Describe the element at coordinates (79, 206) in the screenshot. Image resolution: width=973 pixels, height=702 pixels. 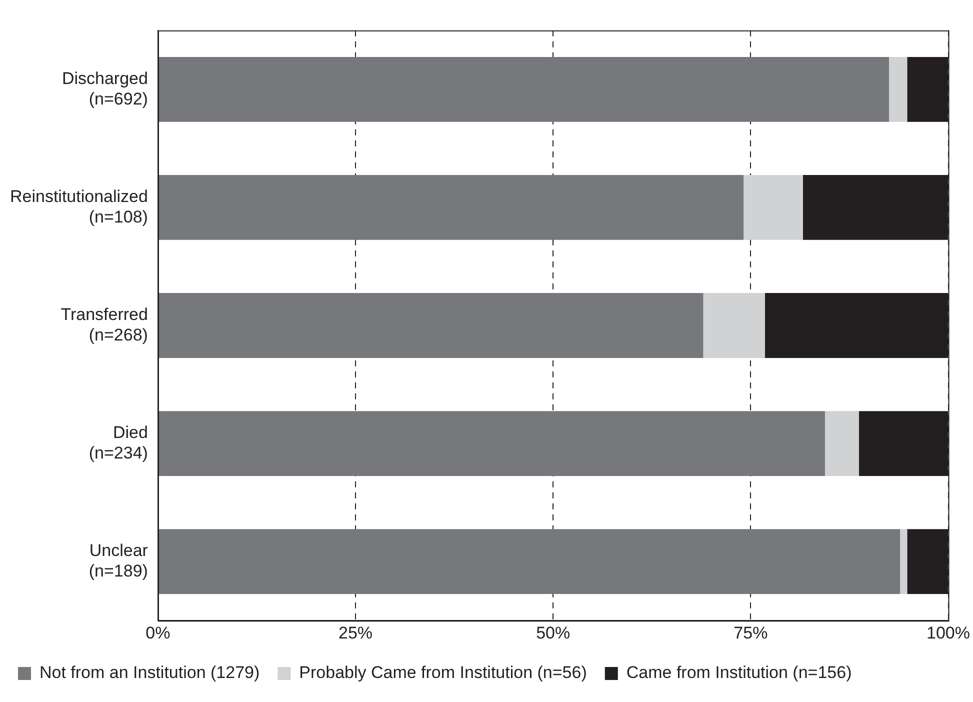
I see `y-tick-label: Reinstitutionalized (n=108)` at that location.